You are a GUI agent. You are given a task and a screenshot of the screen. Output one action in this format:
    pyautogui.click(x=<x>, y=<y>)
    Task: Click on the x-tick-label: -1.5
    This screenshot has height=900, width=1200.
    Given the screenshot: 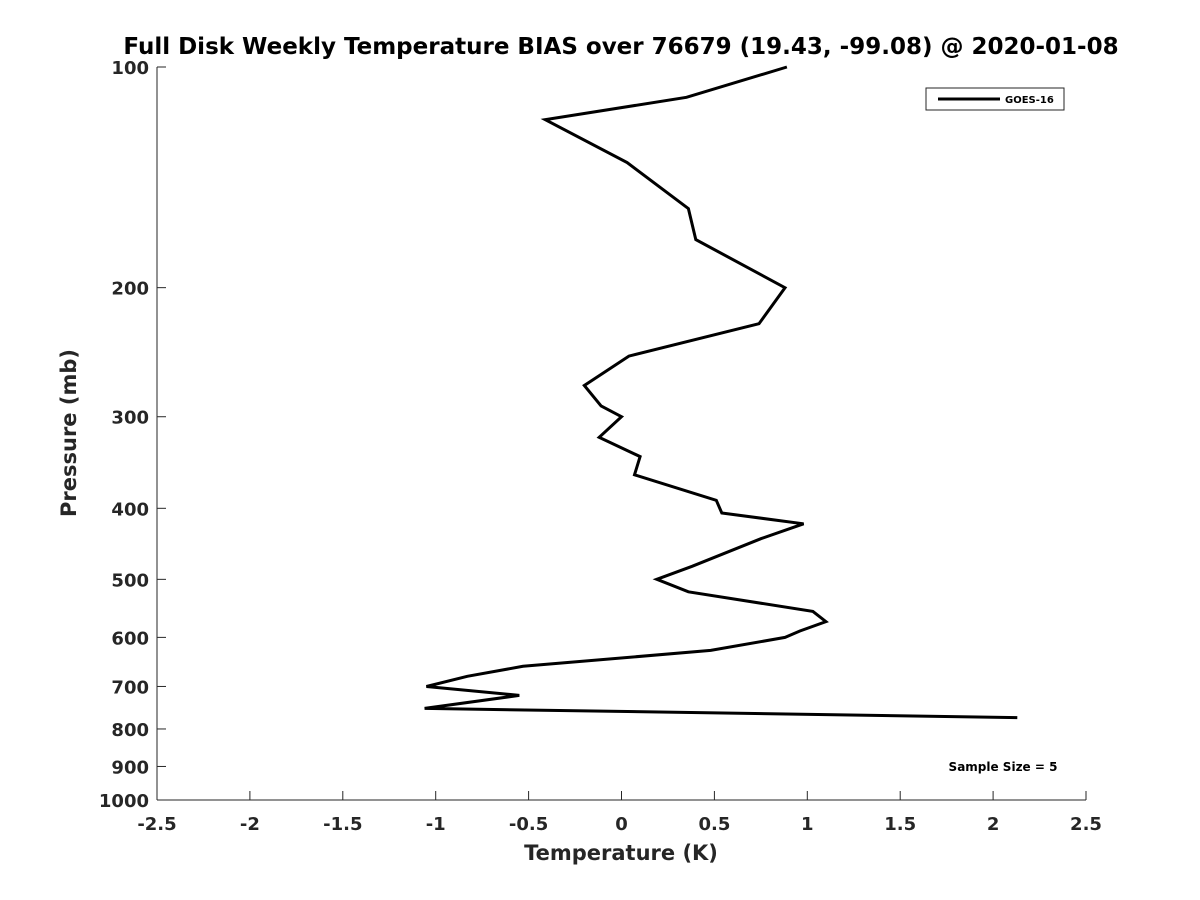 What is the action you would take?
    pyautogui.click(x=342, y=824)
    